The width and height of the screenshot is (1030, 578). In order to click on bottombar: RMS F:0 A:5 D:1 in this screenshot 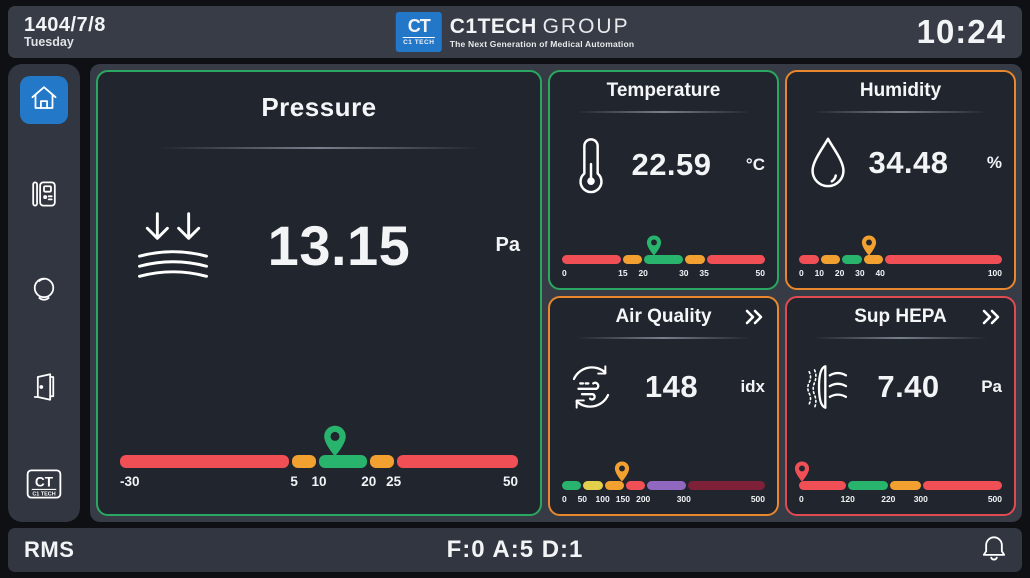, I will do `click(515, 550)`.